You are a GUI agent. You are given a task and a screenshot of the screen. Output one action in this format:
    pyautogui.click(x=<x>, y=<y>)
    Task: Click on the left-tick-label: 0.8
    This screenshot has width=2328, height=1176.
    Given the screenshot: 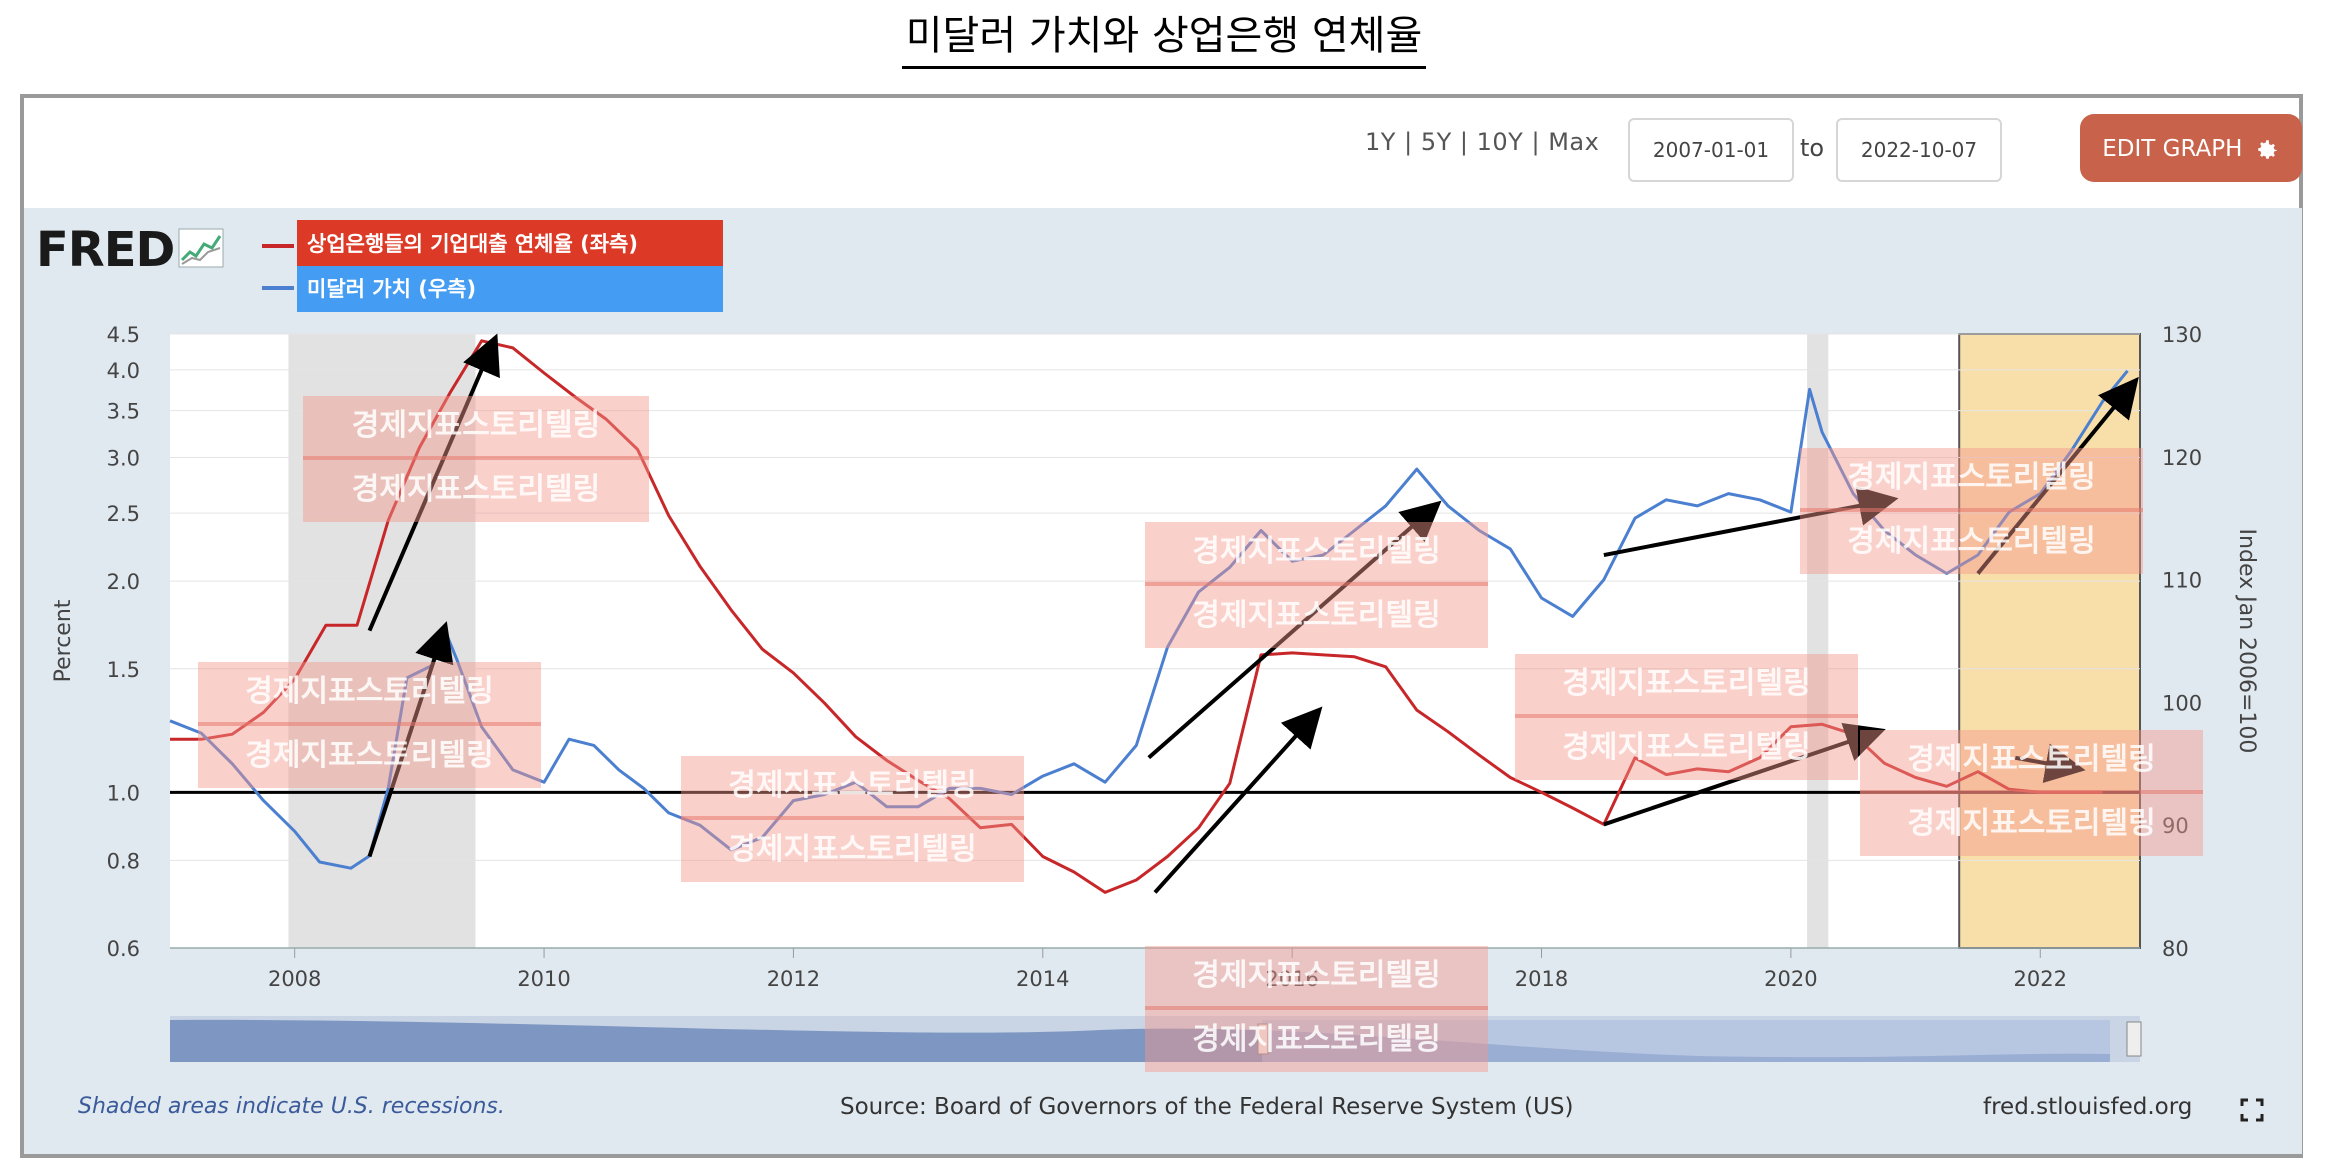 What is the action you would take?
    pyautogui.click(x=123, y=861)
    